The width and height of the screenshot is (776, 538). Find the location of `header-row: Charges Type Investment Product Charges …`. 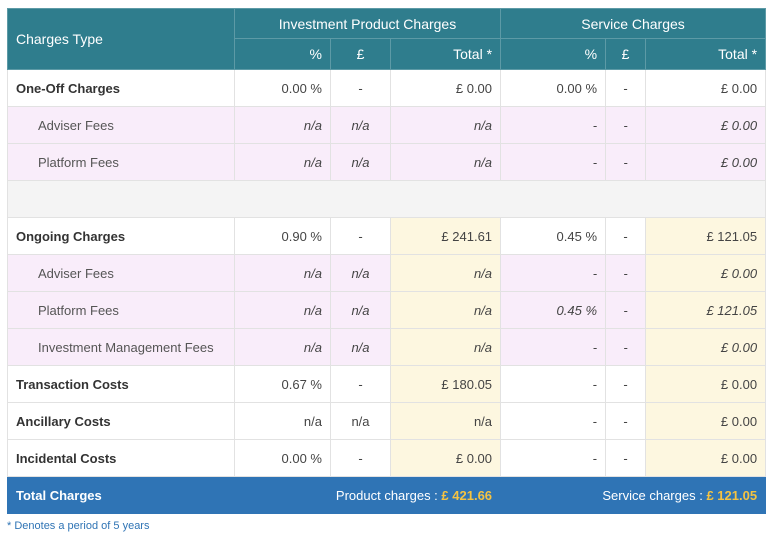

header-row: Charges Type Investment Product Charges … is located at coordinates (387, 39).